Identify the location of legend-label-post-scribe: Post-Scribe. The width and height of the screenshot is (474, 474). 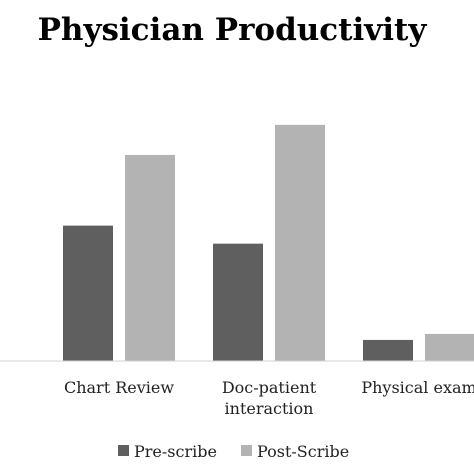
(303, 451).